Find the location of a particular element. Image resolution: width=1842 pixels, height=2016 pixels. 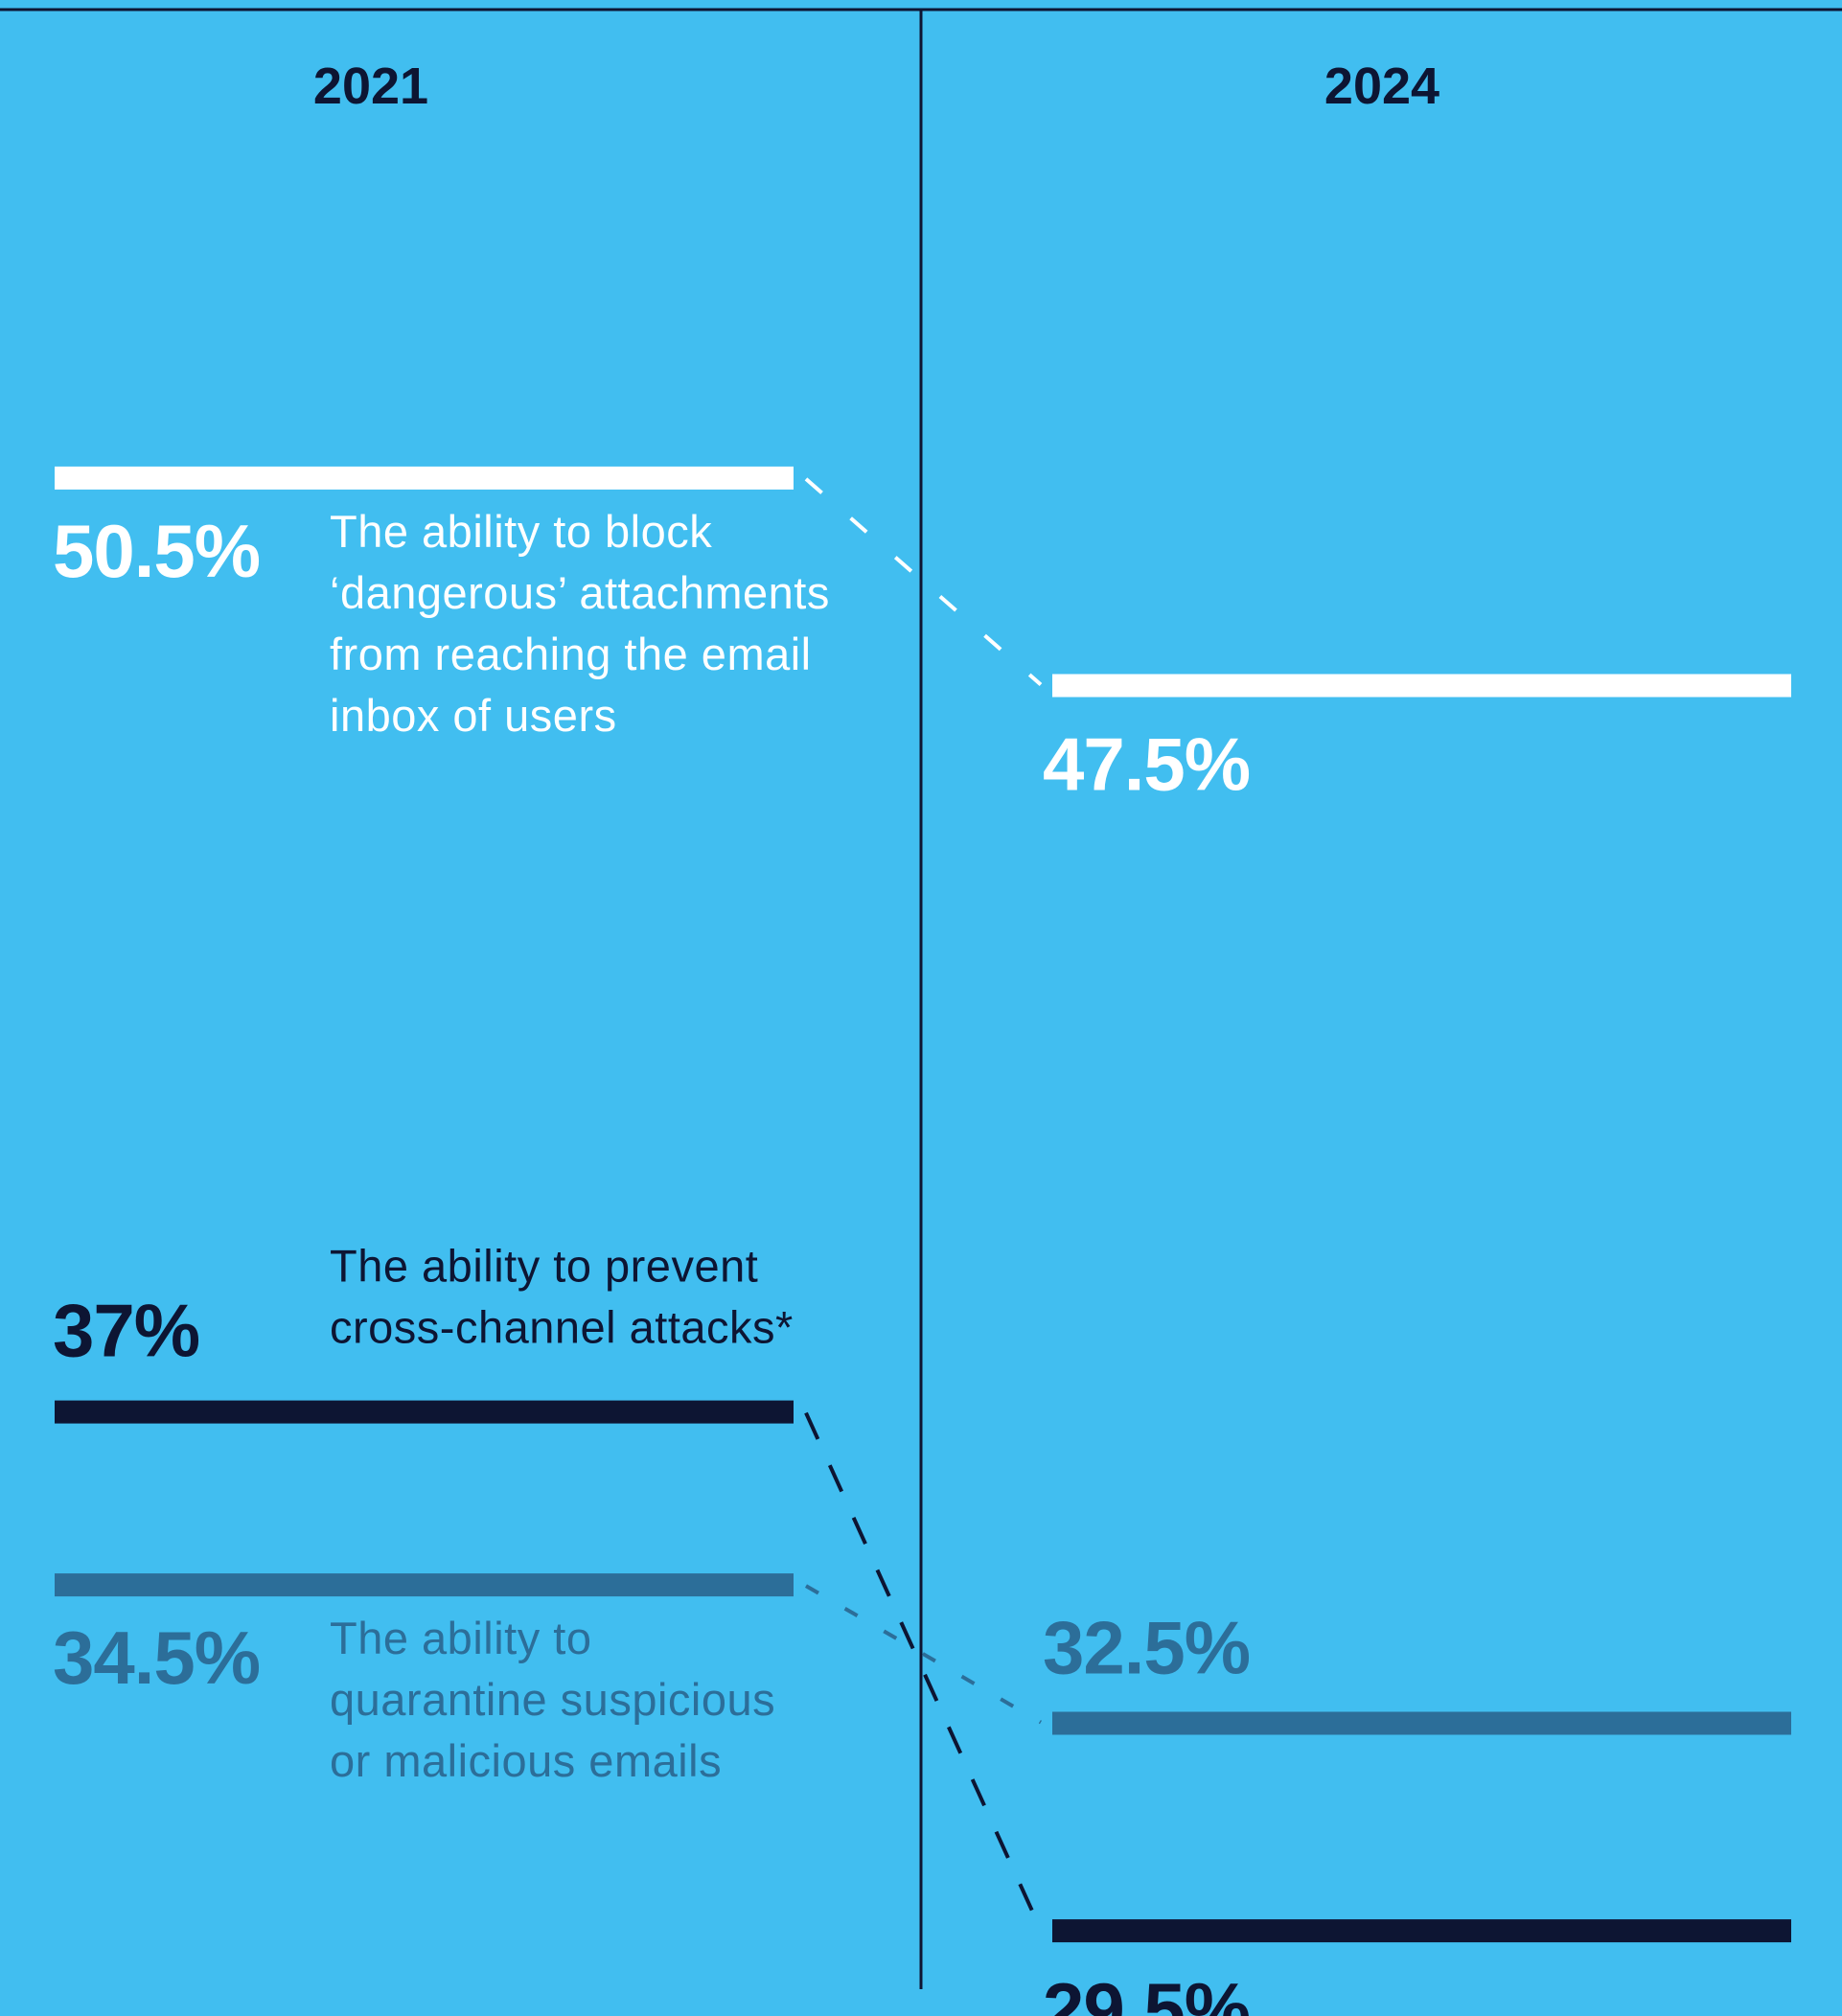

year-label-2021: 2021 is located at coordinates (370, 86).